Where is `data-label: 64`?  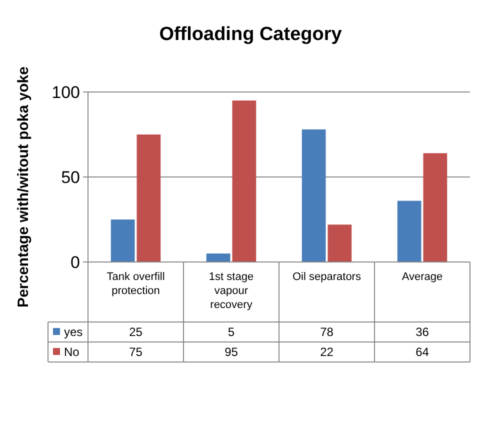
data-label: 64 is located at coordinates (423, 352).